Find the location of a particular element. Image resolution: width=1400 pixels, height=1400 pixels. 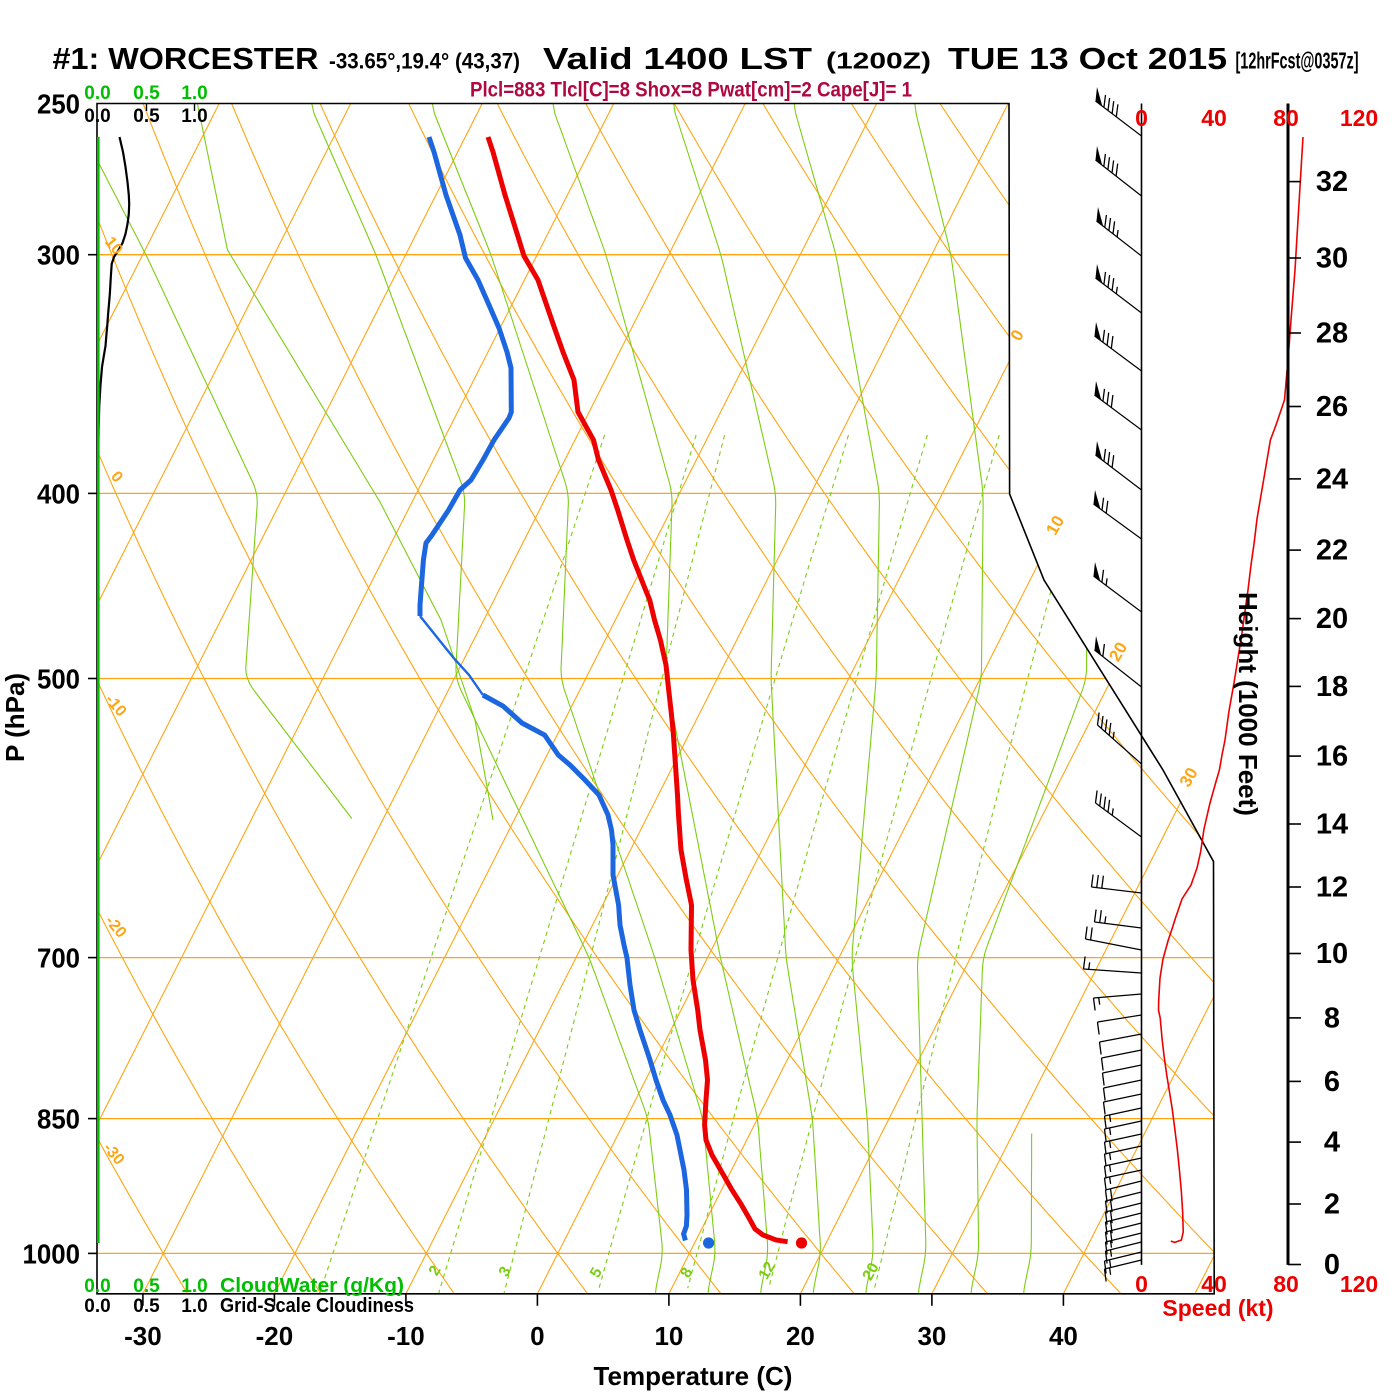

svg-text: 250 is located at coordinates (58, 104).